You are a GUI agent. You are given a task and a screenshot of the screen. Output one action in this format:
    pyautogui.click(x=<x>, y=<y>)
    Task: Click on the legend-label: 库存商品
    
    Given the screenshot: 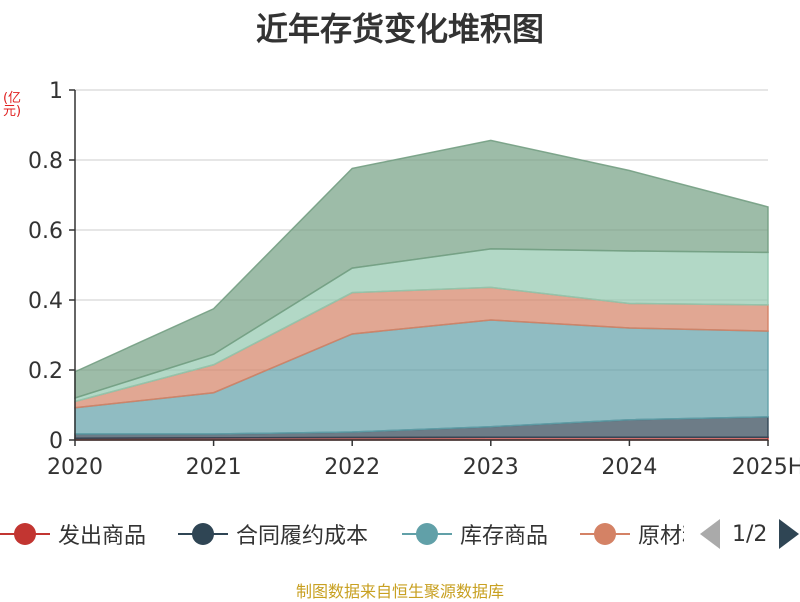 What is the action you would take?
    pyautogui.click(x=504, y=536)
    